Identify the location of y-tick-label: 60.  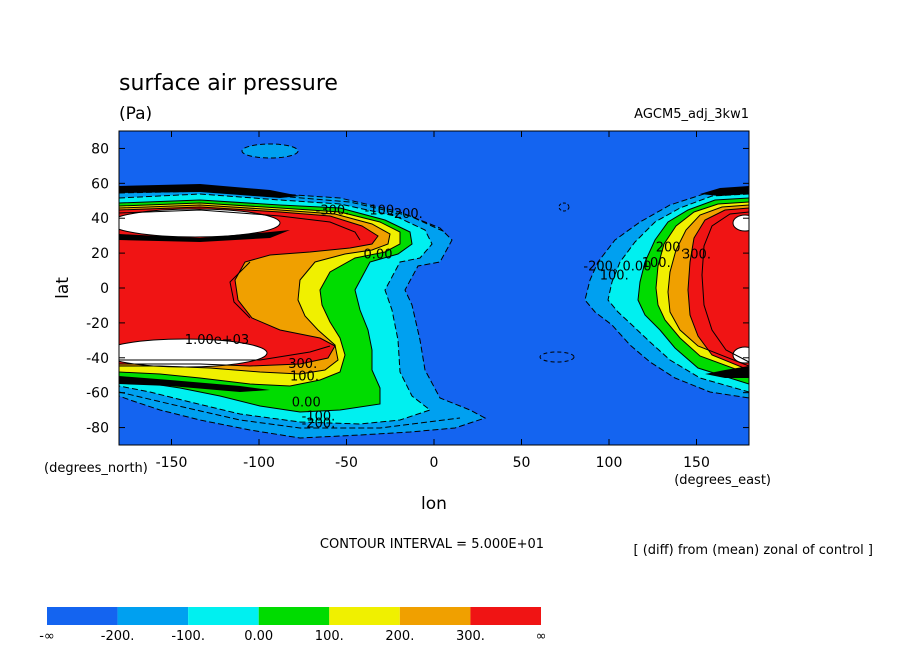
(100, 184).